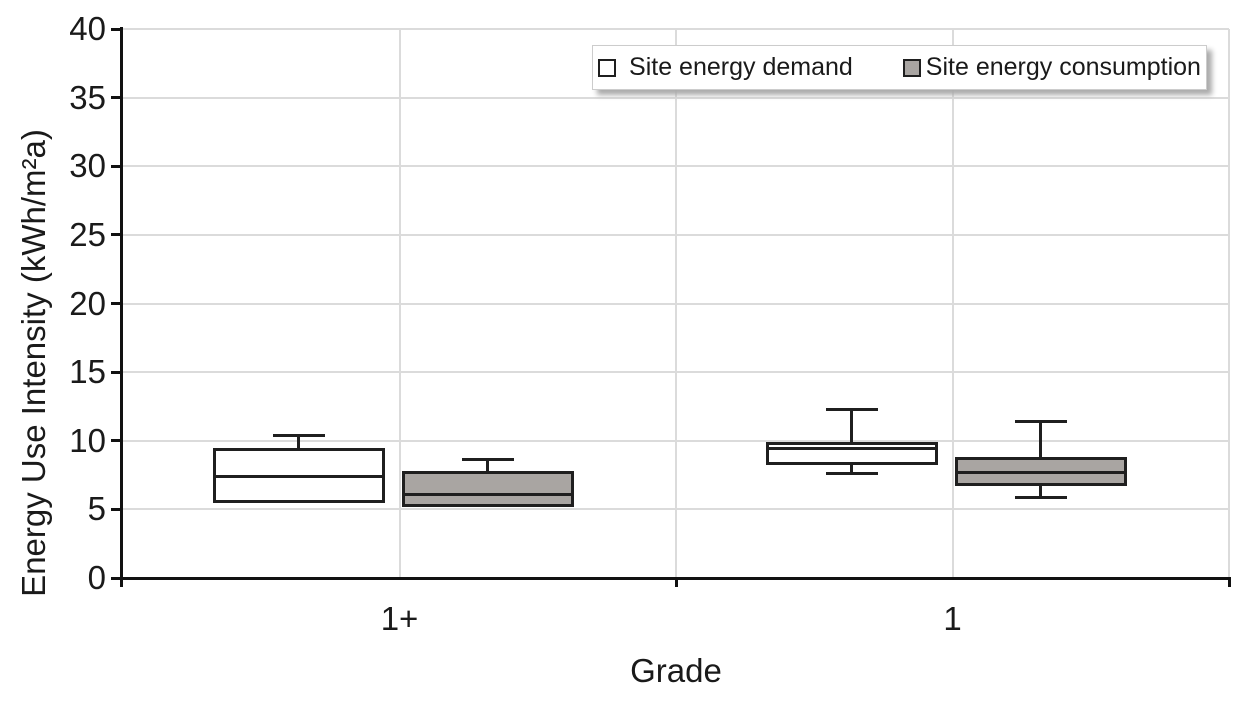 This screenshot has height=702, width=1245. I want to click on y-axis-line, so click(121, 307).